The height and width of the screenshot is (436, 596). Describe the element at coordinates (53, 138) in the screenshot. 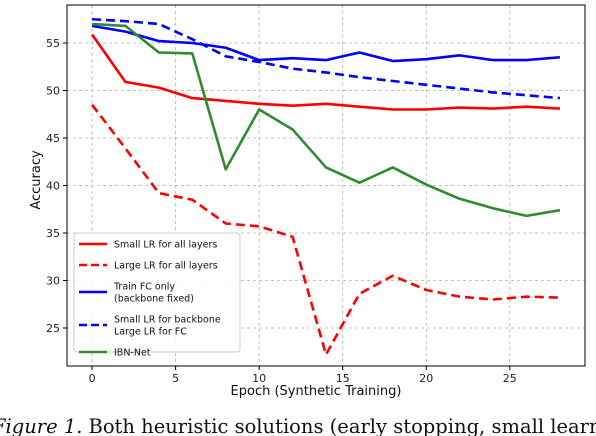

I see `y-tick-label: 45` at that location.